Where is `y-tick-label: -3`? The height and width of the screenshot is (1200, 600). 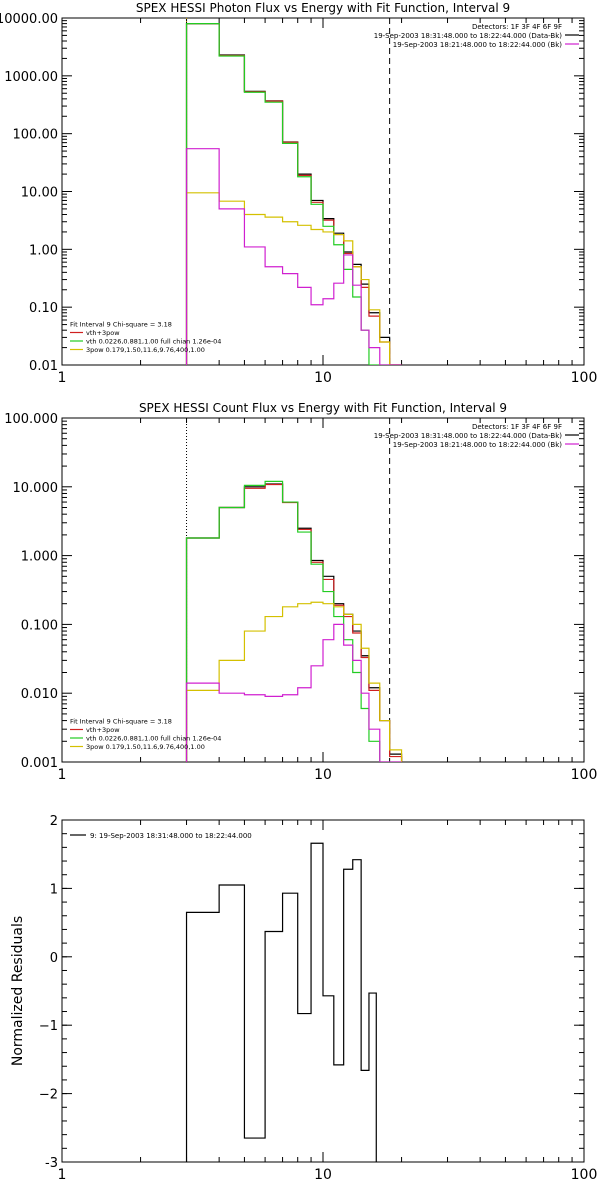
y-tick-label: -3 is located at coordinates (51, 1163).